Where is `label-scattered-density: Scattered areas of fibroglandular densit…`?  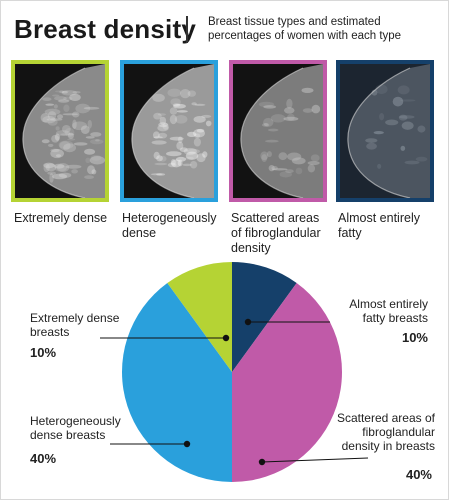 label-scattered-density: Scattered areas of fibroglandular densit… is located at coordinates (385, 432).